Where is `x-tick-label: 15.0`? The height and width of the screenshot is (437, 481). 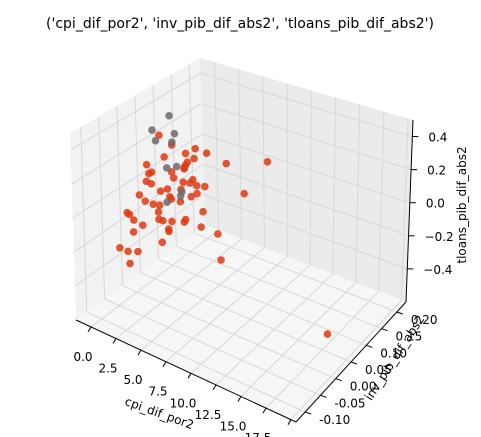
x-tick-label: 15.0 is located at coordinates (233, 427).